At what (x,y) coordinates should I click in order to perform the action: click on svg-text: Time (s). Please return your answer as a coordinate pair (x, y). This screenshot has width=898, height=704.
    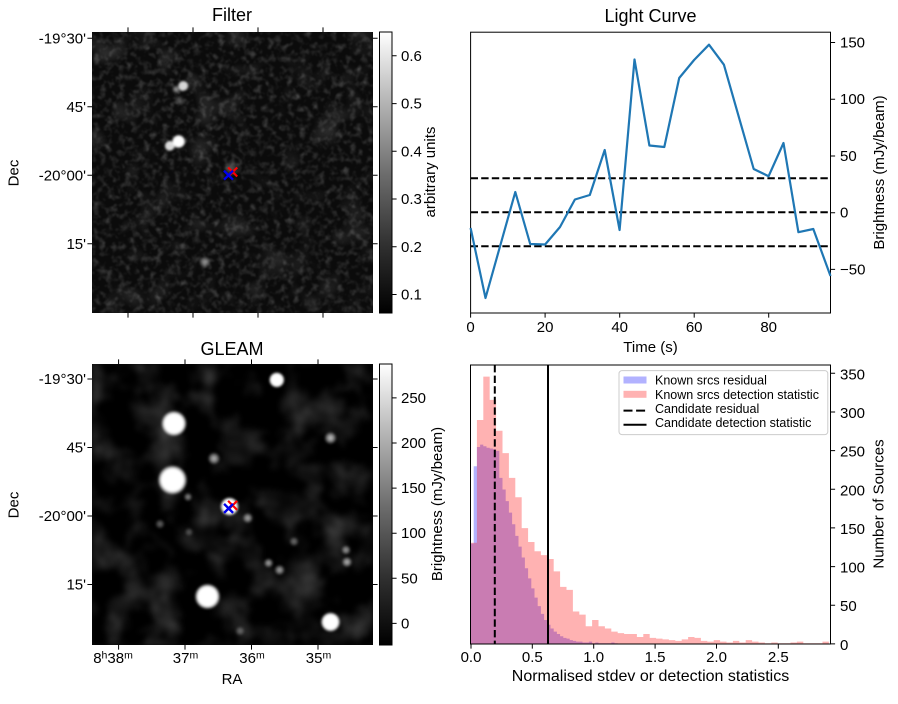
    Looking at the image, I should click on (650, 347).